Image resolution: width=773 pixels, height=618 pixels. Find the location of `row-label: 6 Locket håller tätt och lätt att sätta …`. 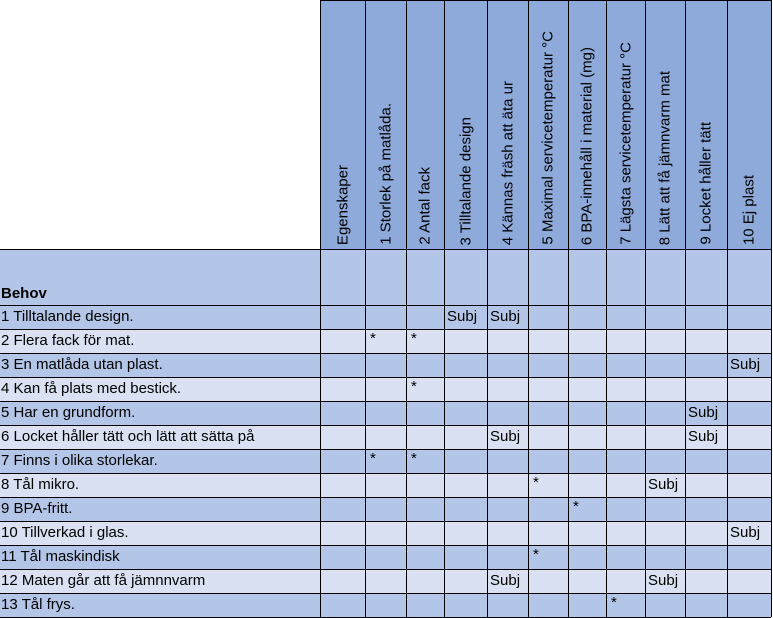

row-label: 6 Locket håller tätt och lätt att sätta … is located at coordinates (160, 437).